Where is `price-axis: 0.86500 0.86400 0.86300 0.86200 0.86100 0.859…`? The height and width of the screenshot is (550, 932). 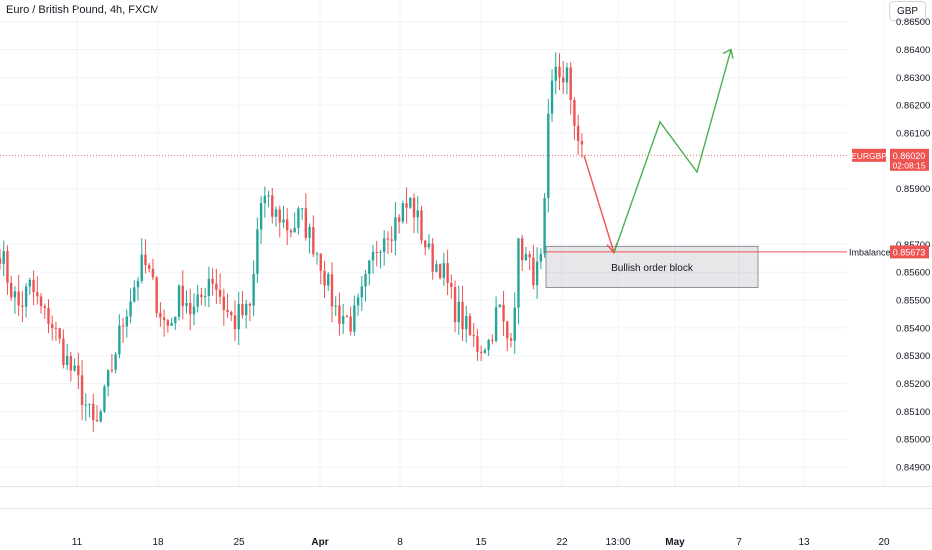
price-axis: 0.86500 0.86400 0.86300 0.86200 0.86100 0.859… is located at coordinates (913, 245).